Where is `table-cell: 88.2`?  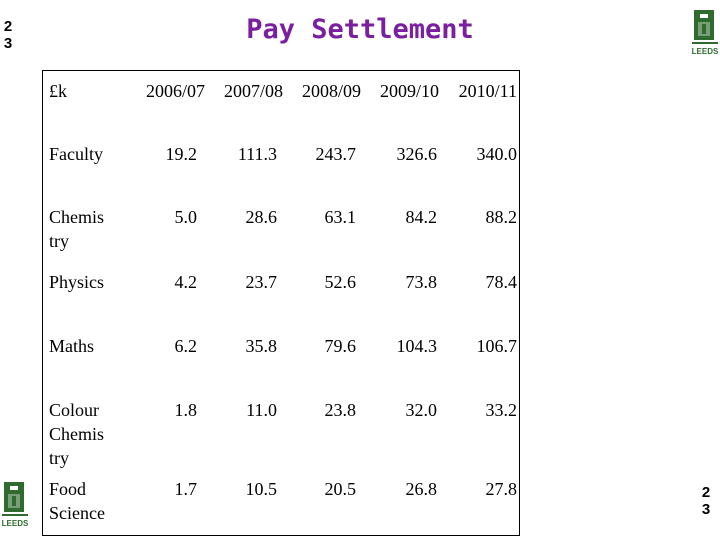 table-cell: 88.2 is located at coordinates (501, 217).